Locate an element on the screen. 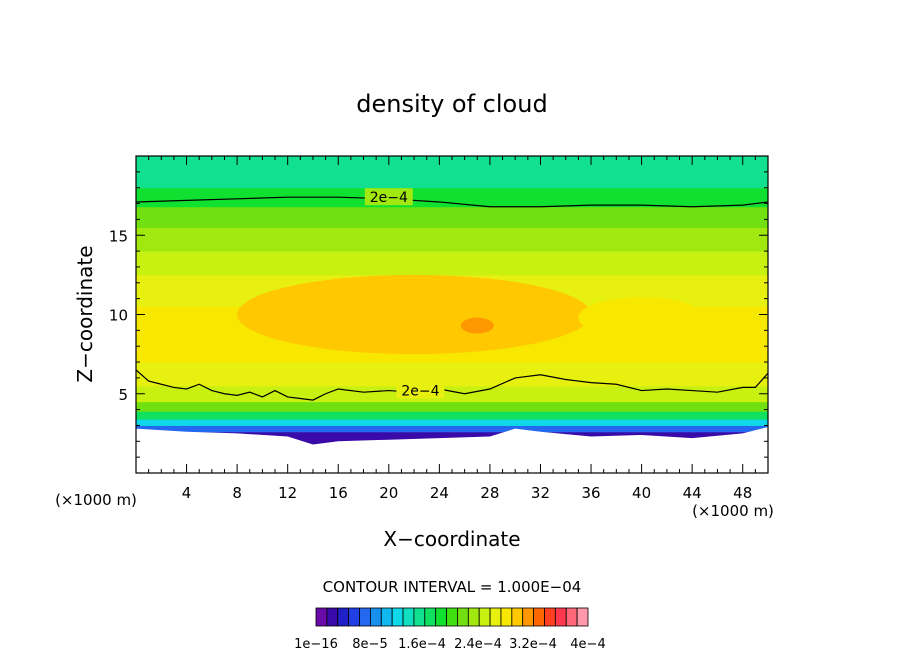  x-tick-label: 36 is located at coordinates (590, 493).